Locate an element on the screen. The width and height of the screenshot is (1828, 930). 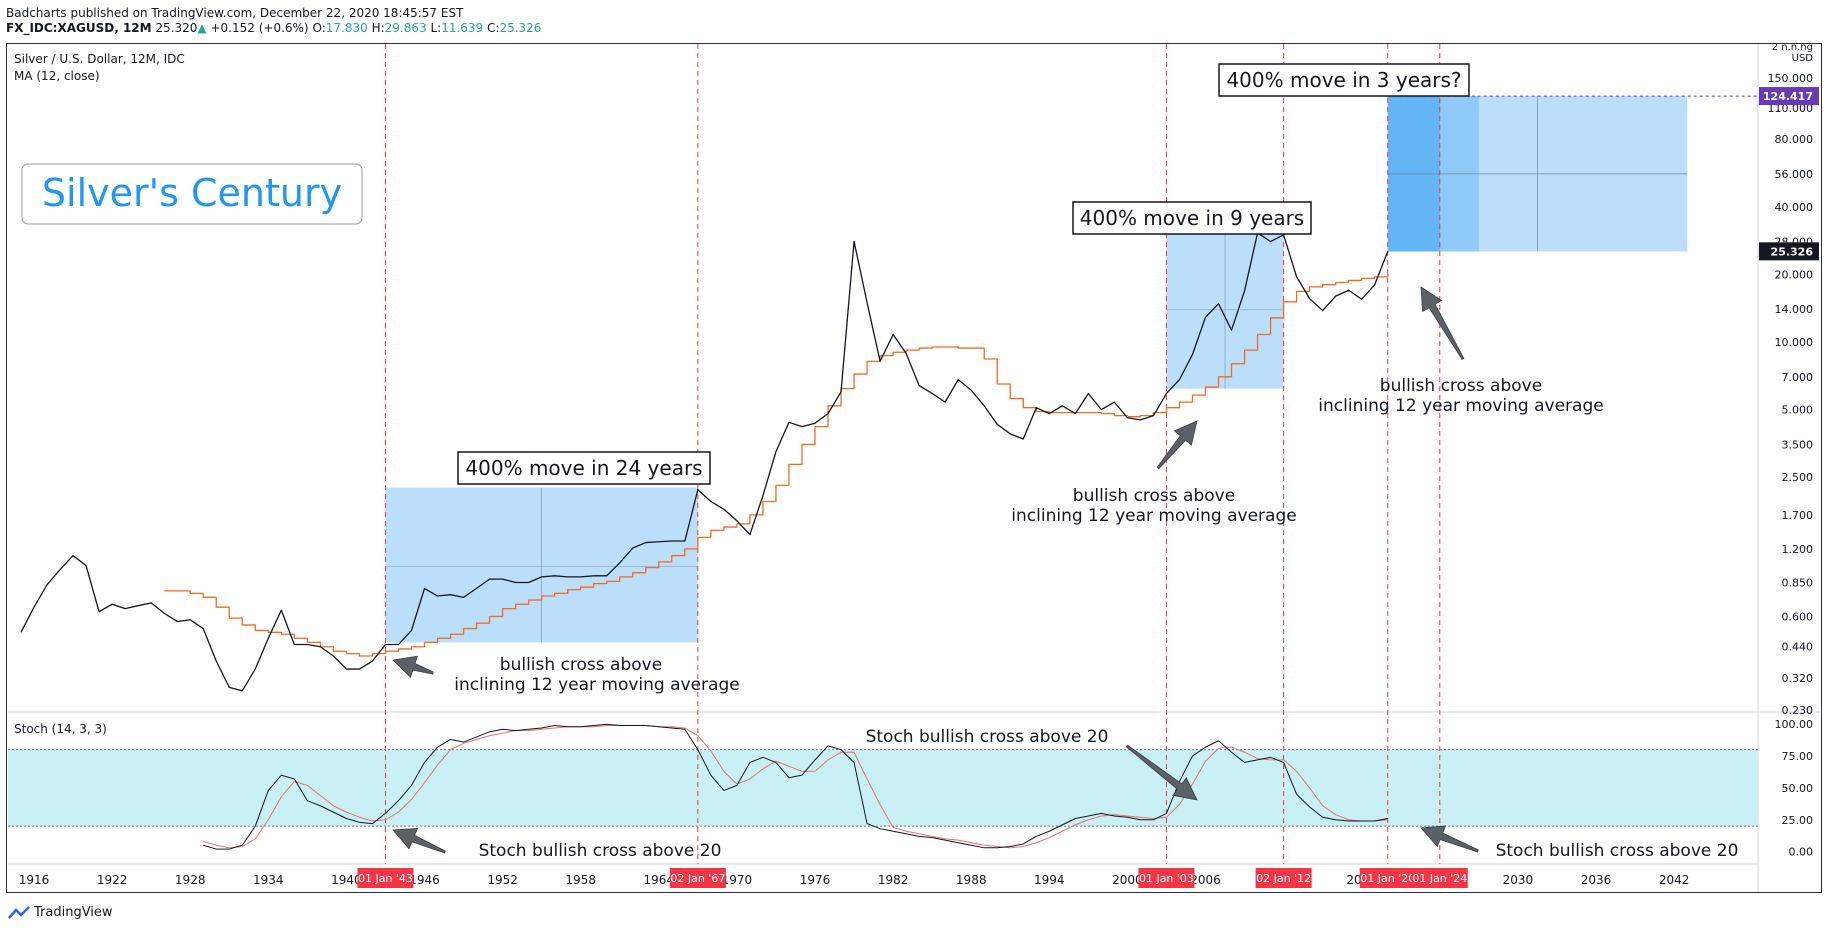
y-tick-label: 10.000 is located at coordinates (1794, 342).